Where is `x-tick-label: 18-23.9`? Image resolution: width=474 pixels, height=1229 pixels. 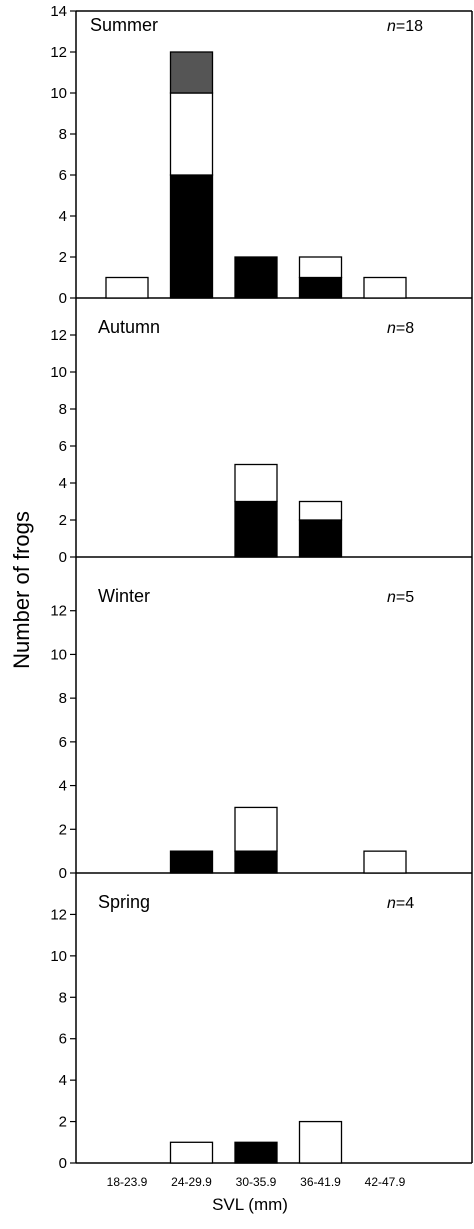
x-tick-label: 18-23.9 is located at coordinates (127, 1182).